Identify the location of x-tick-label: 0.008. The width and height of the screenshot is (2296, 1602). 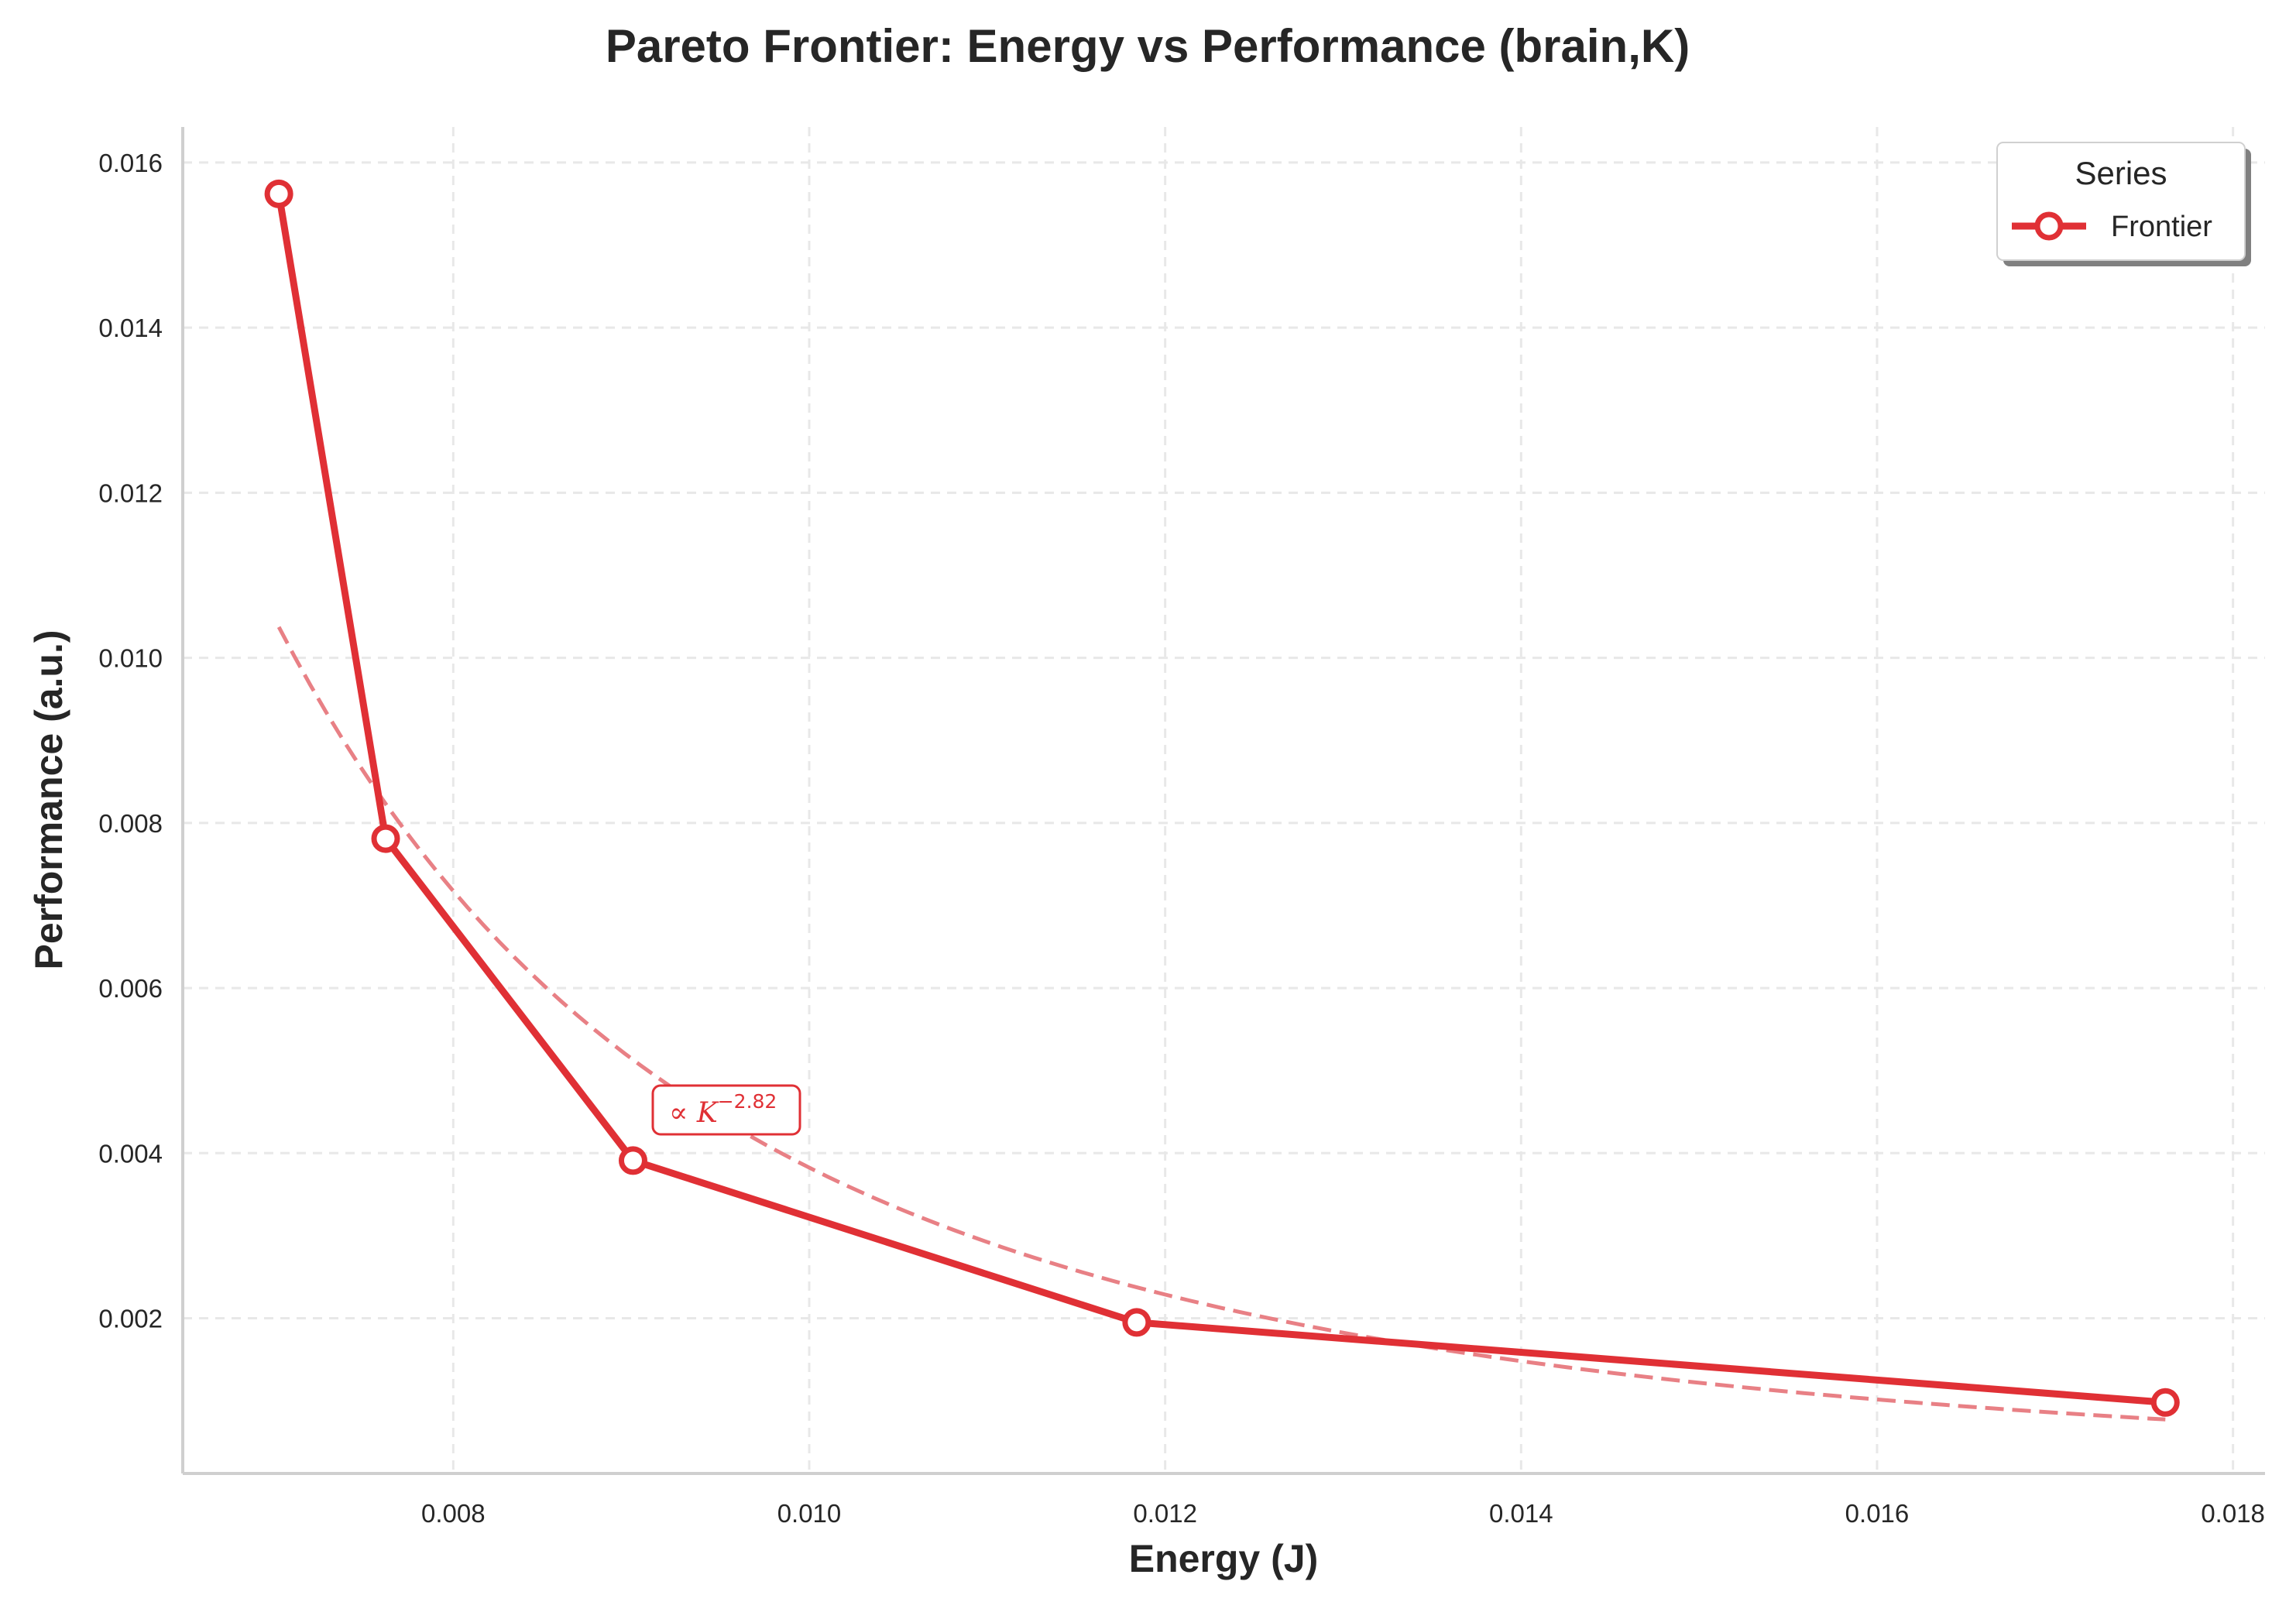
(454, 1513).